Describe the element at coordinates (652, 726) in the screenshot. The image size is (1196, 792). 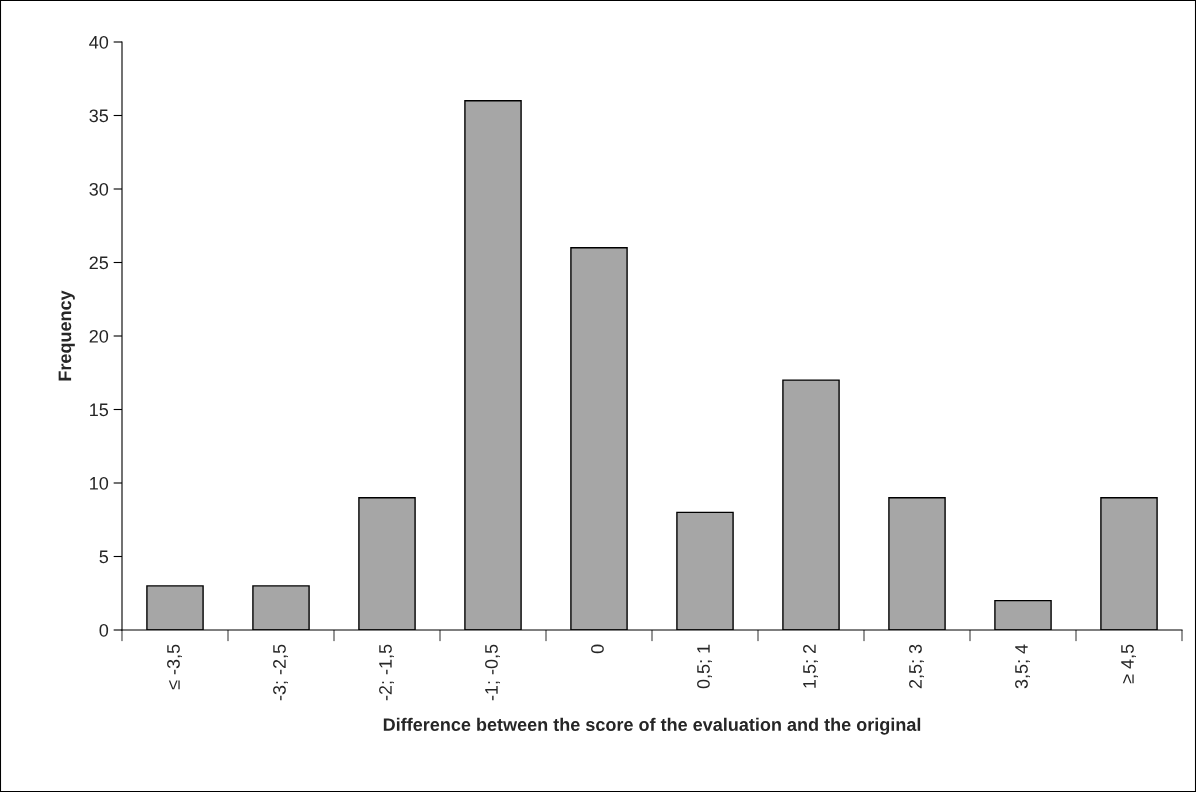
I see `x-axis-title: Difference between the score of the evaluation and the original` at that location.